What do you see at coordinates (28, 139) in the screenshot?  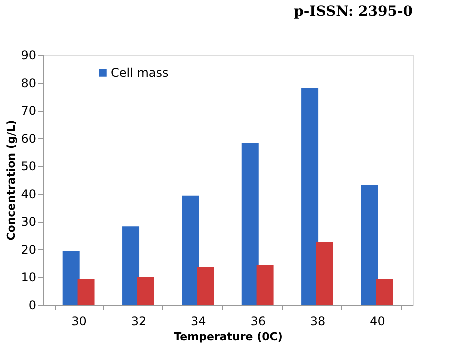 I see `y-tick-label: 60` at bounding box center [28, 139].